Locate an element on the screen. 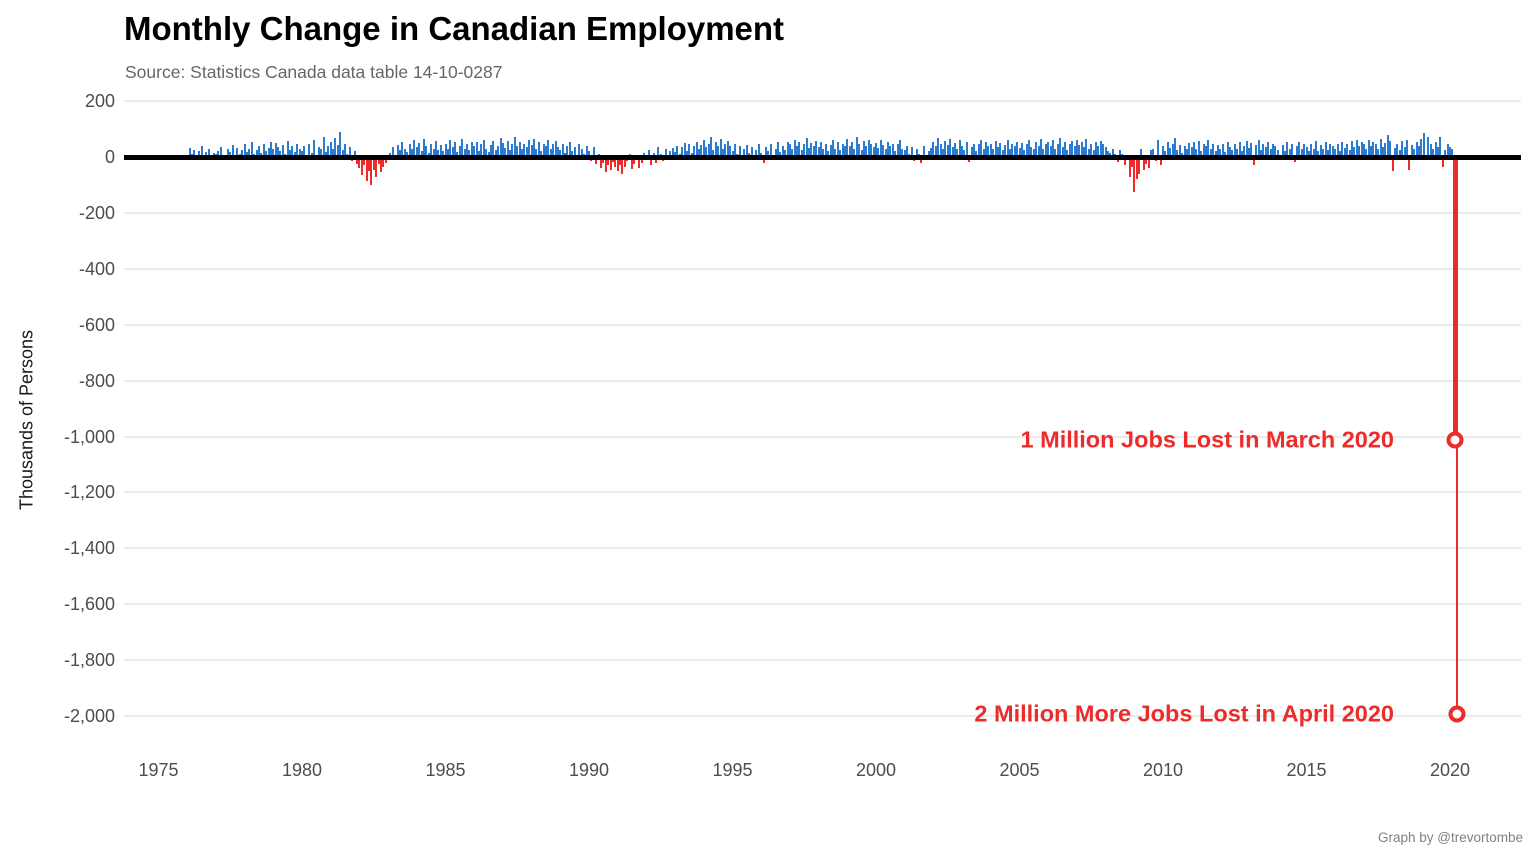  marker-circle is located at coordinates (1457, 714).